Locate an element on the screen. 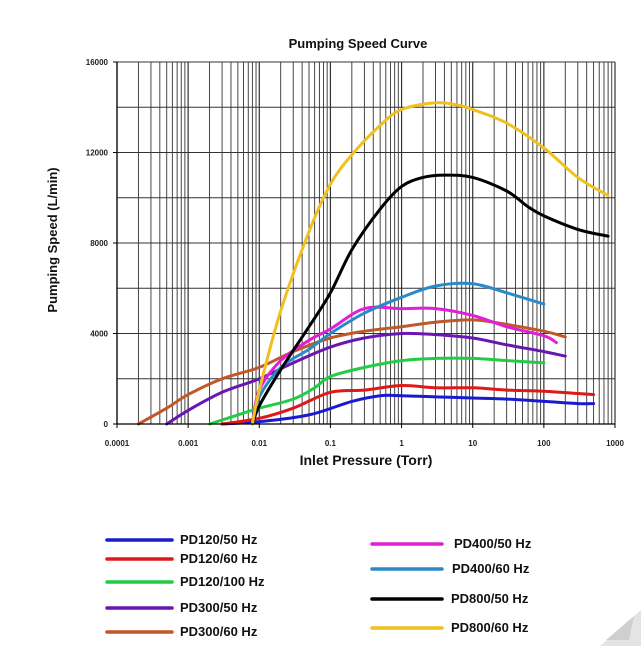 The height and width of the screenshot is (646, 641). series-line-pd120-60-hz is located at coordinates (408, 404).